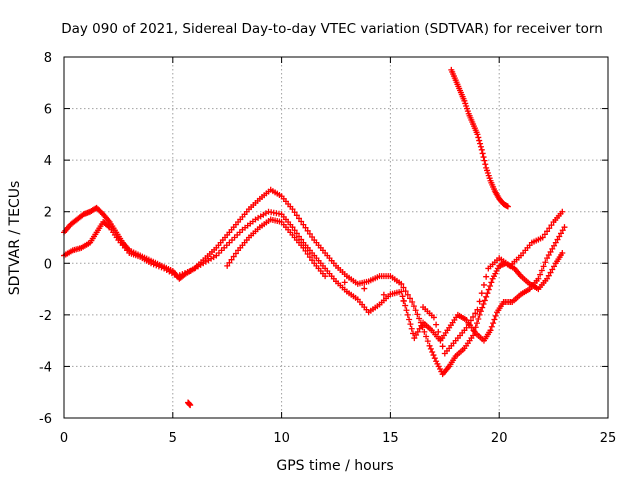  What do you see at coordinates (334, 466) in the screenshot?
I see `x-axis-label: GPS time / hours` at bounding box center [334, 466].